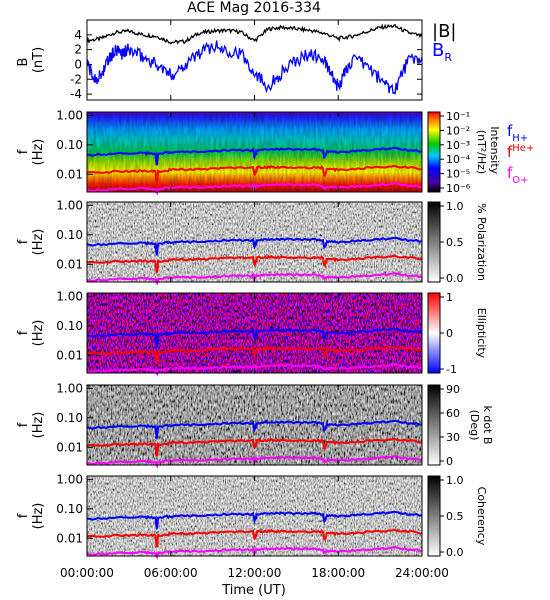  I want to click on legend-f-oplus: fO+, so click(518, 175).